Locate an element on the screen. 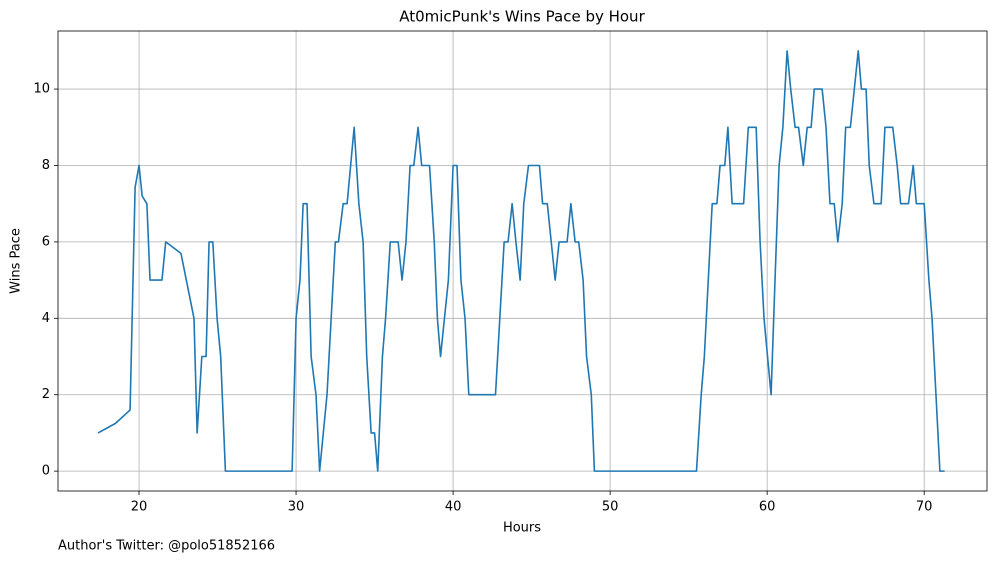 This screenshot has width=997, height=562. x-axis-label: Hours is located at coordinates (522, 528).